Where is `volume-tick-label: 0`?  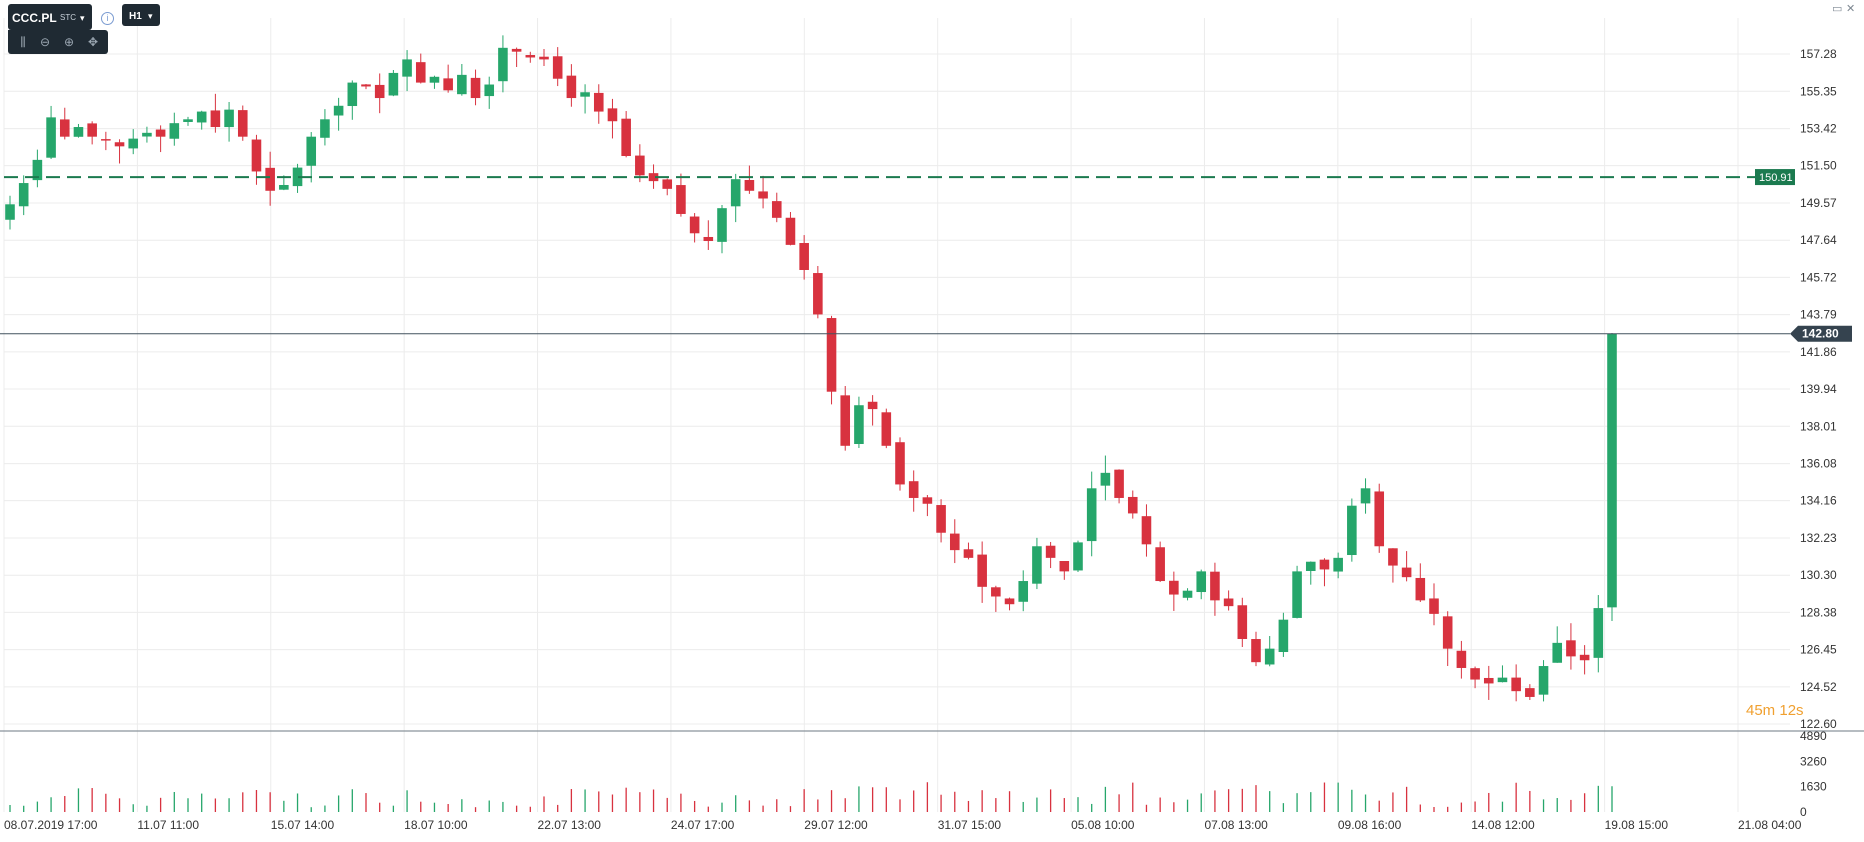
volume-tick-label: 0 is located at coordinates (1803, 812).